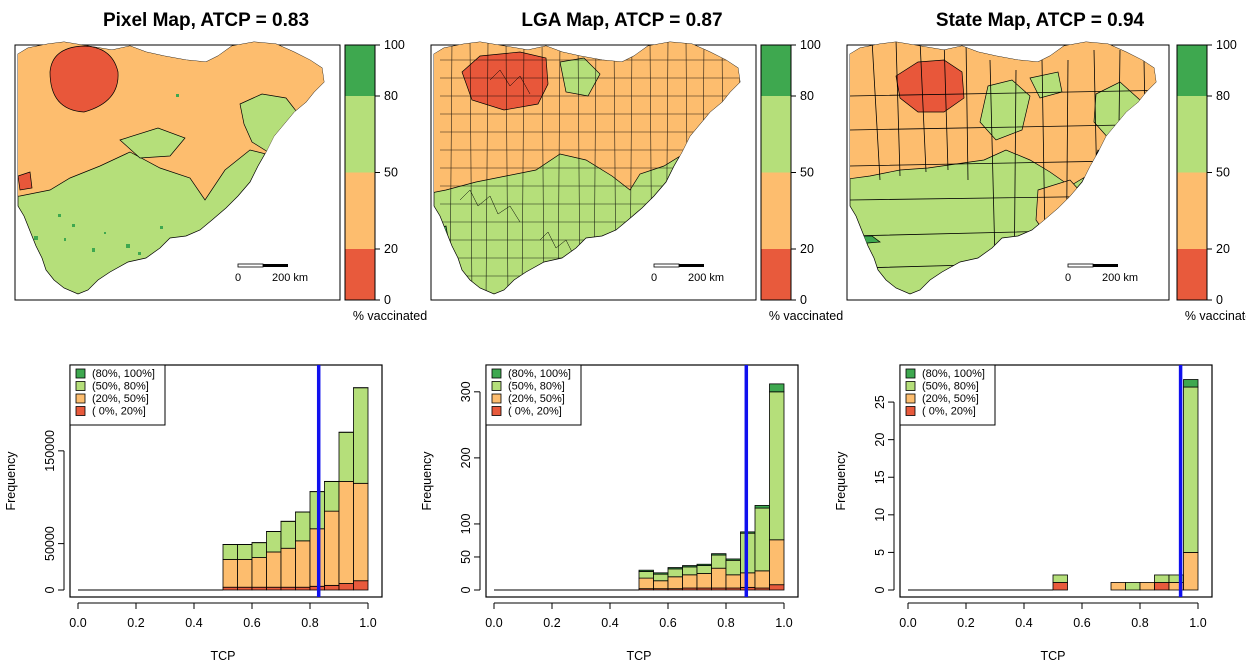  Describe the element at coordinates (466, 557) in the screenshot. I see `y-tick-label: 50` at that location.